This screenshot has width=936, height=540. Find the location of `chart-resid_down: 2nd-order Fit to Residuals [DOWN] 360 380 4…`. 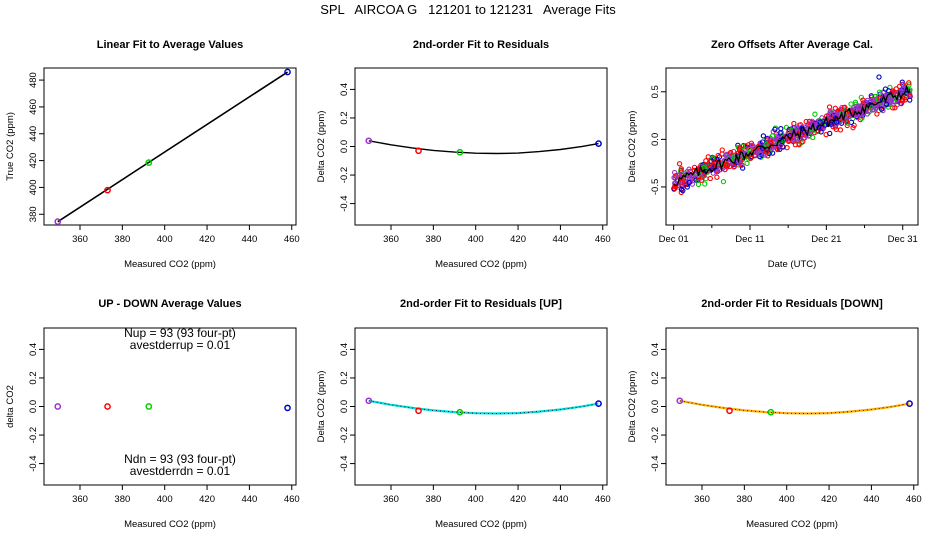

chart-resid_down: 2nd-order Fit to Residuals [DOWN] 360 380 4… is located at coordinates (774, 414).